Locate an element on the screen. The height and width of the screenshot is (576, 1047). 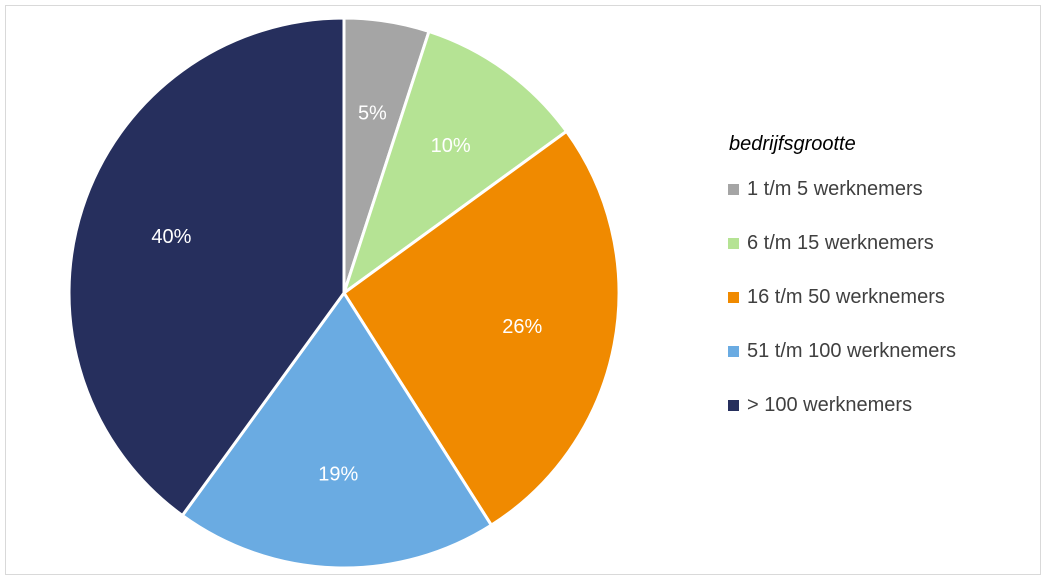
pie-slice-51-t-m-100-werknemers is located at coordinates (336, 430).